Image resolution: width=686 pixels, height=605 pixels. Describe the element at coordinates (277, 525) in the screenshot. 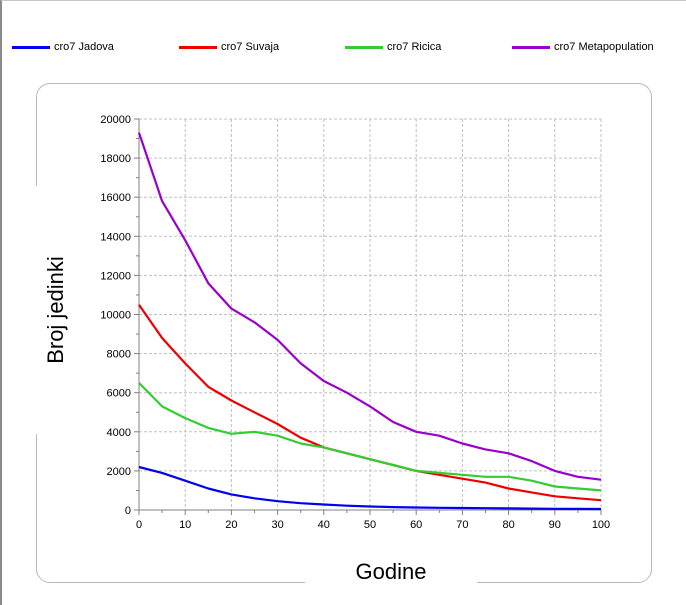

I see `x-tick-label: 30` at that location.